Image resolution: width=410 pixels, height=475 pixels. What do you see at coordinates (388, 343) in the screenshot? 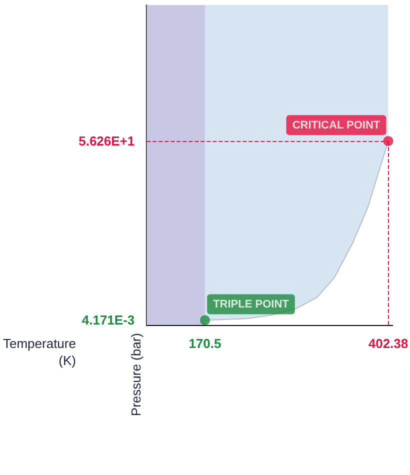
I see `x-tick-label: 402.38` at bounding box center [388, 343].